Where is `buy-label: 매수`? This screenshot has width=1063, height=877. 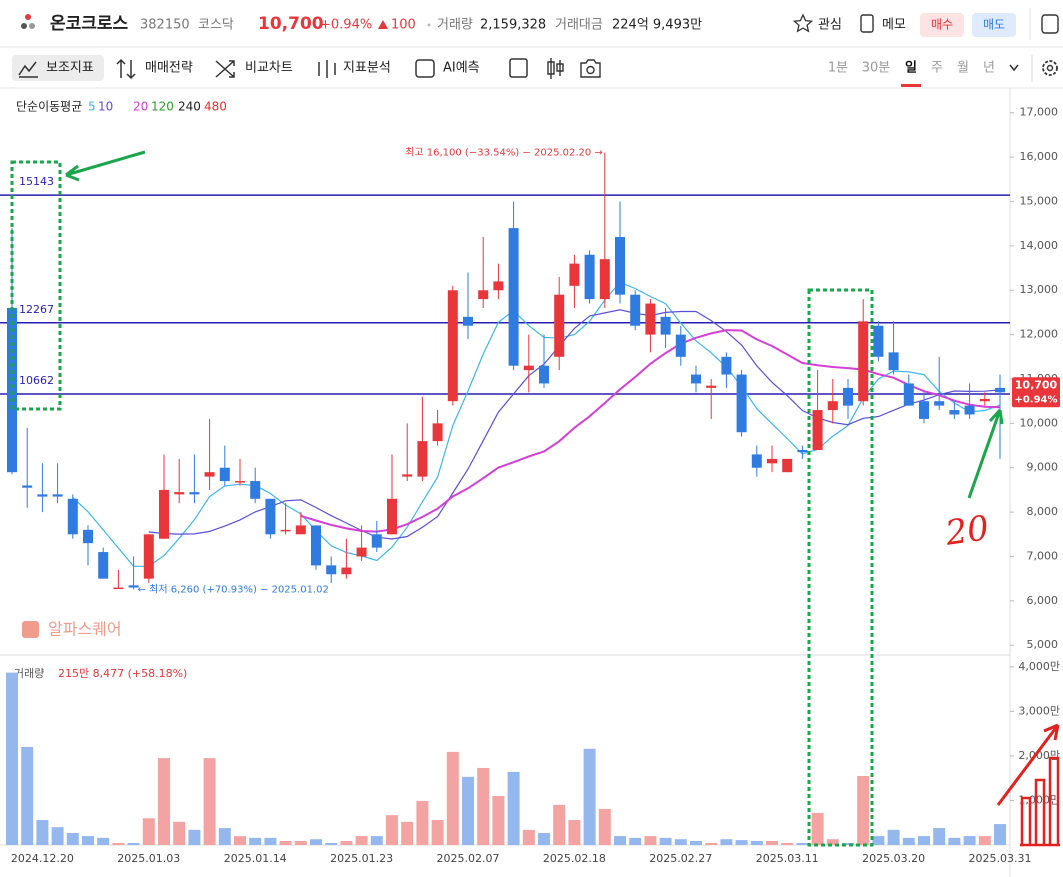 buy-label: 매수 is located at coordinates (942, 25).